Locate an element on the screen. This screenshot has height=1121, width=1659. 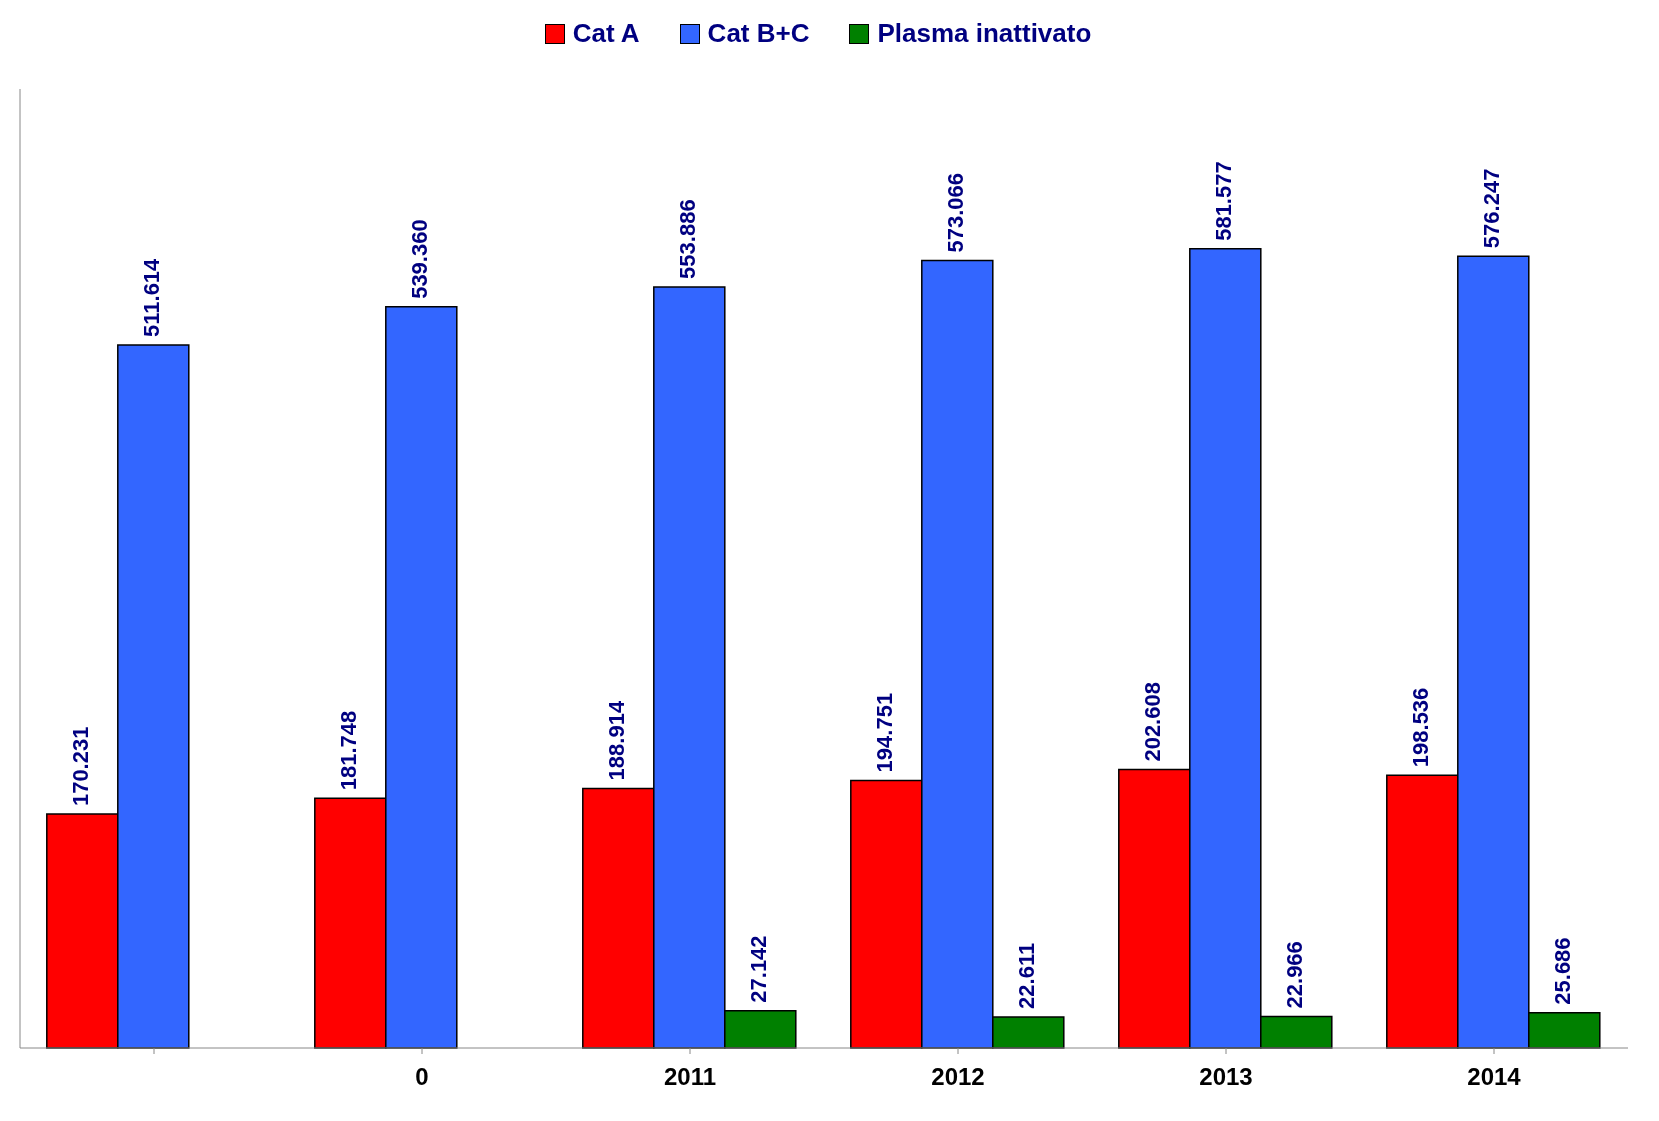
data-label: 181.748 is located at coordinates (349, 750).